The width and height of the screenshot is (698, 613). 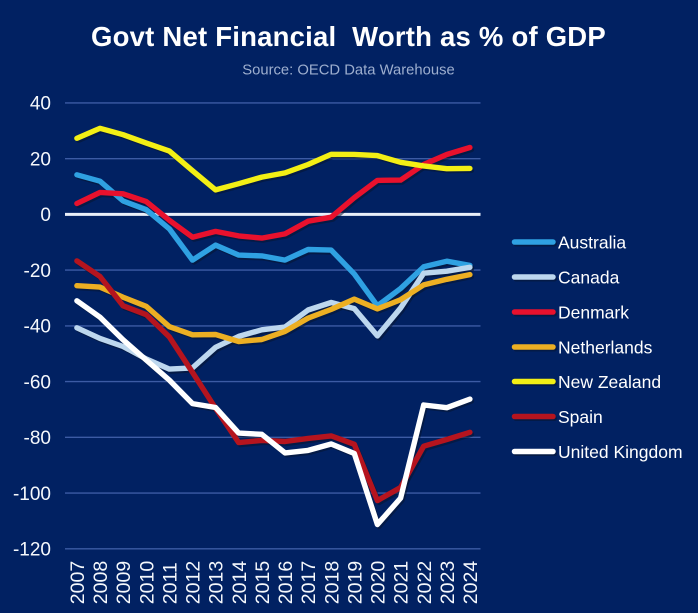 What do you see at coordinates (240, 583) in the screenshot?
I see `svg-text: 2014` at bounding box center [240, 583].